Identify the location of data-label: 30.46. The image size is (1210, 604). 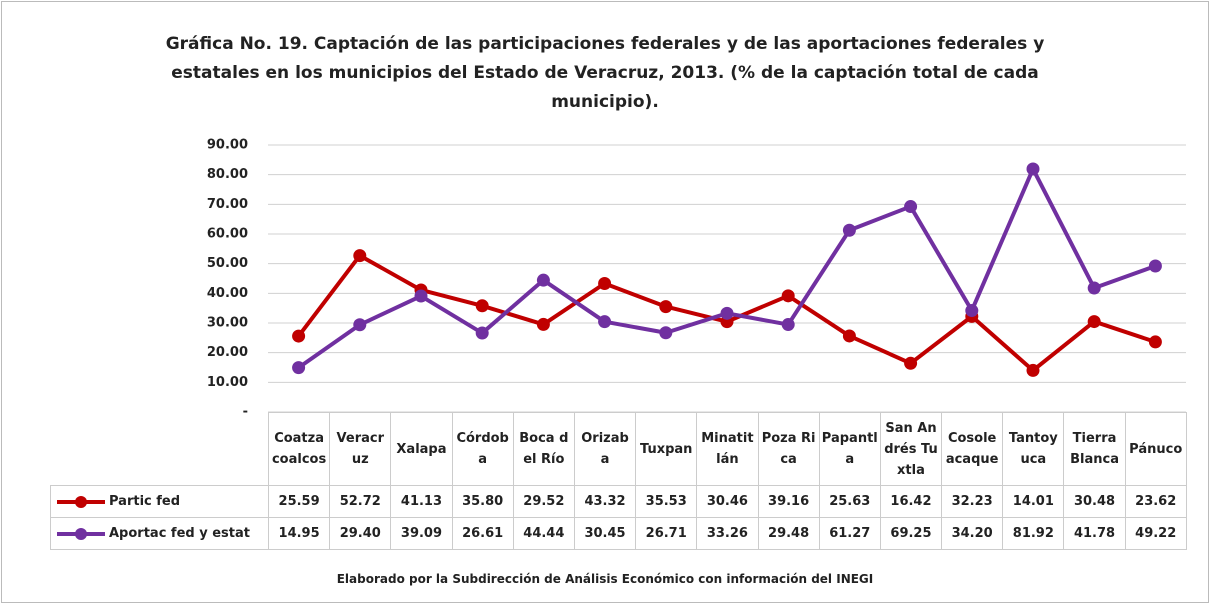
(727, 501).